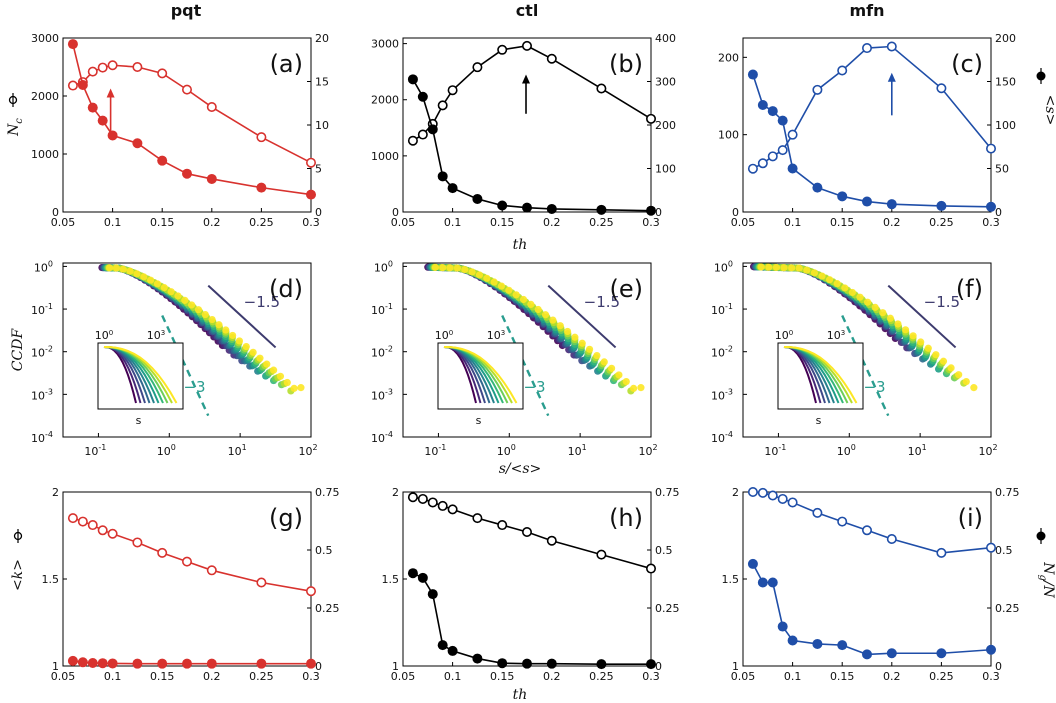 This screenshot has width=1056, height=703. I want to click on y-tick-label-left: 1.5, so click(51, 579).